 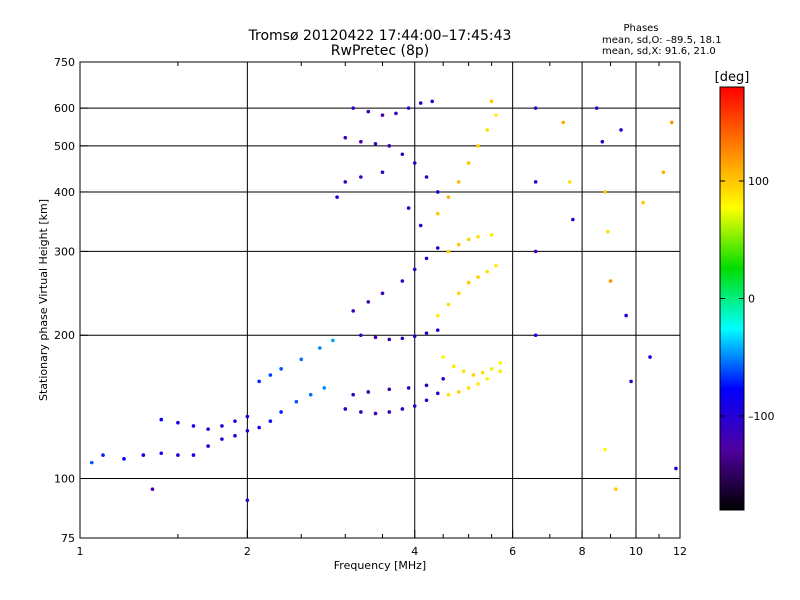 What do you see at coordinates (380, 36) in the screenshot?
I see `chart-title: Tromsø 20120422 17:44:00–17:45:43` at bounding box center [380, 36].